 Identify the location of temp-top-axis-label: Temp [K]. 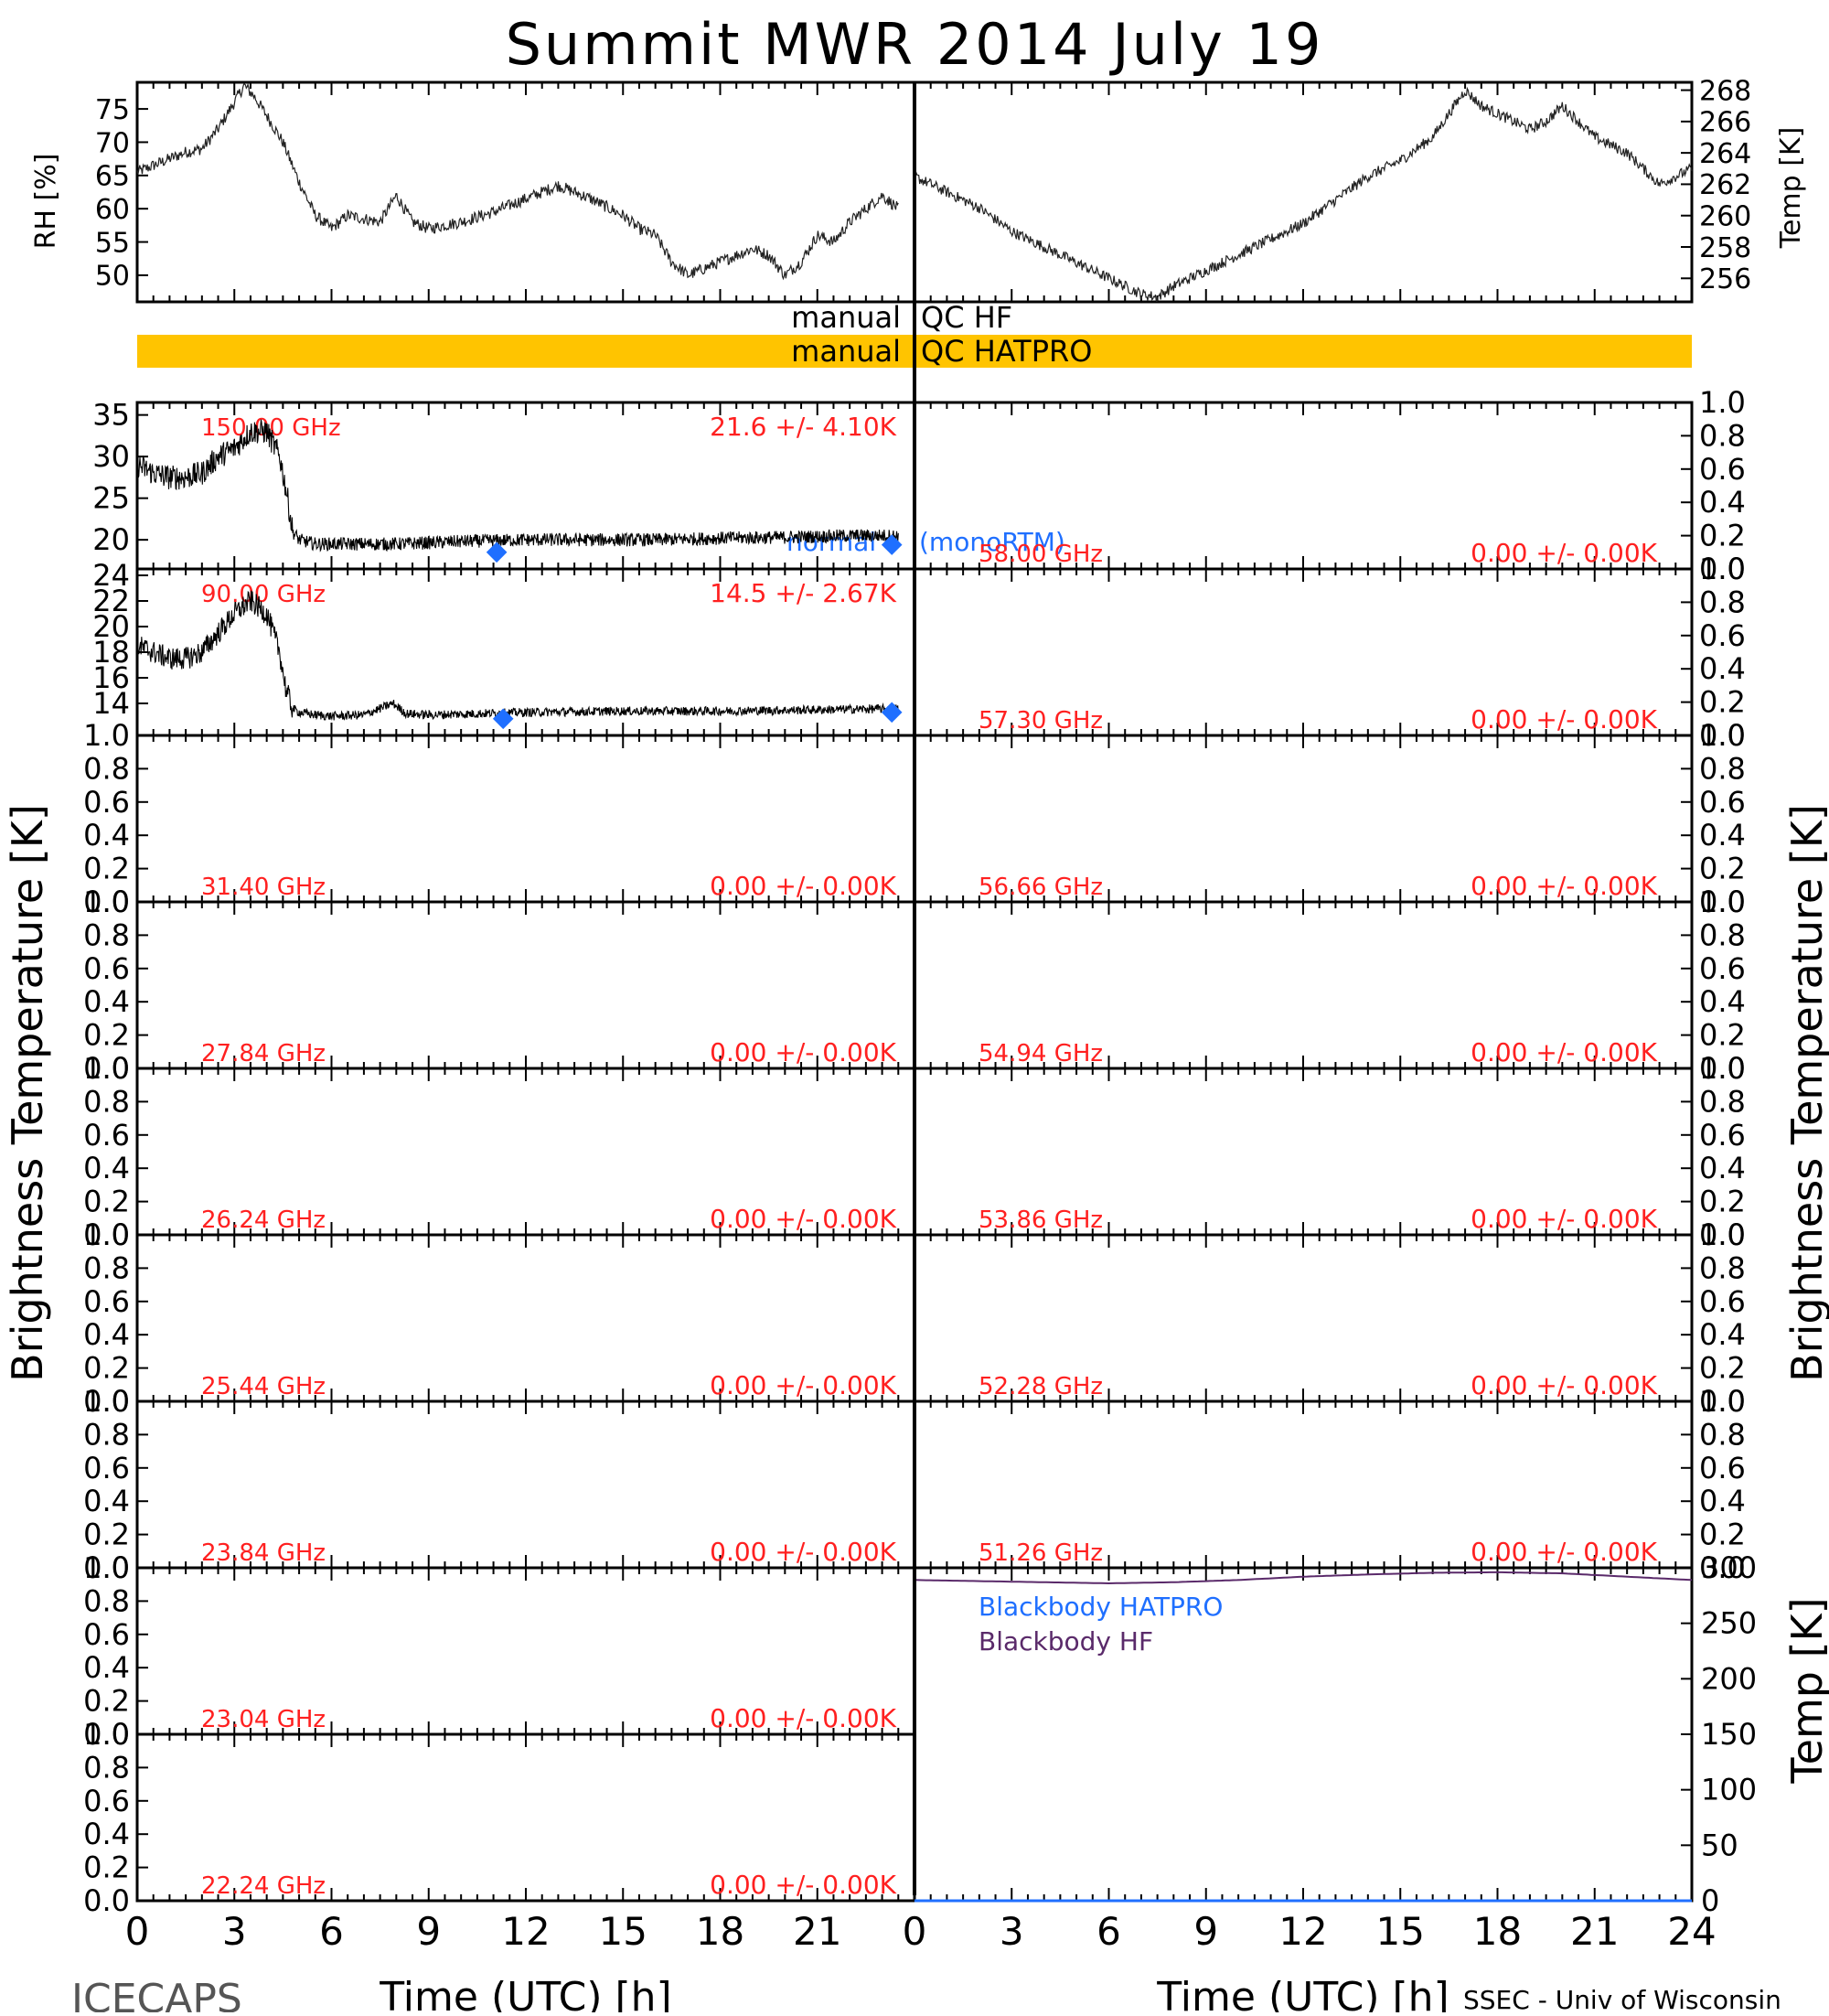
(1791, 188).